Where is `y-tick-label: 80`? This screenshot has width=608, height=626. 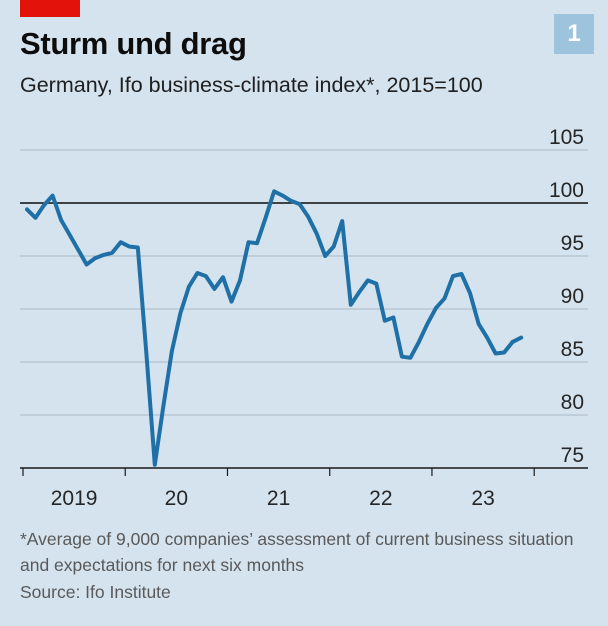 y-tick-label: 80 is located at coordinates (572, 402).